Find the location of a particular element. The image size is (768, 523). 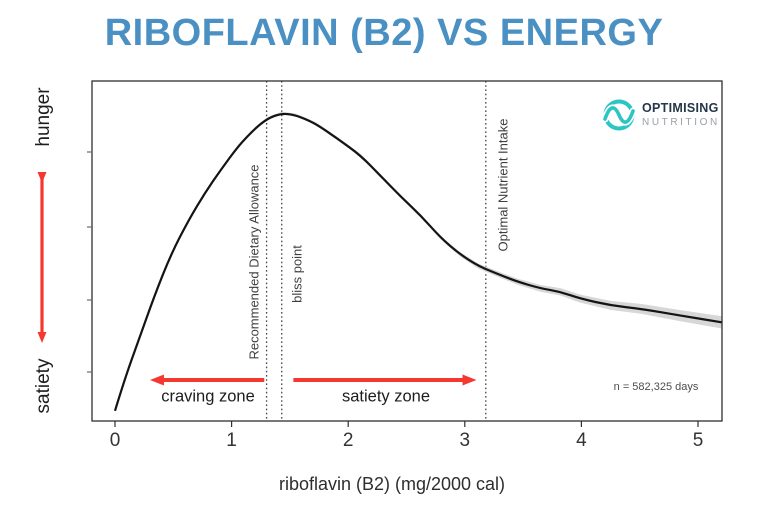

x-tick-label-1: 1 is located at coordinates (231, 440).